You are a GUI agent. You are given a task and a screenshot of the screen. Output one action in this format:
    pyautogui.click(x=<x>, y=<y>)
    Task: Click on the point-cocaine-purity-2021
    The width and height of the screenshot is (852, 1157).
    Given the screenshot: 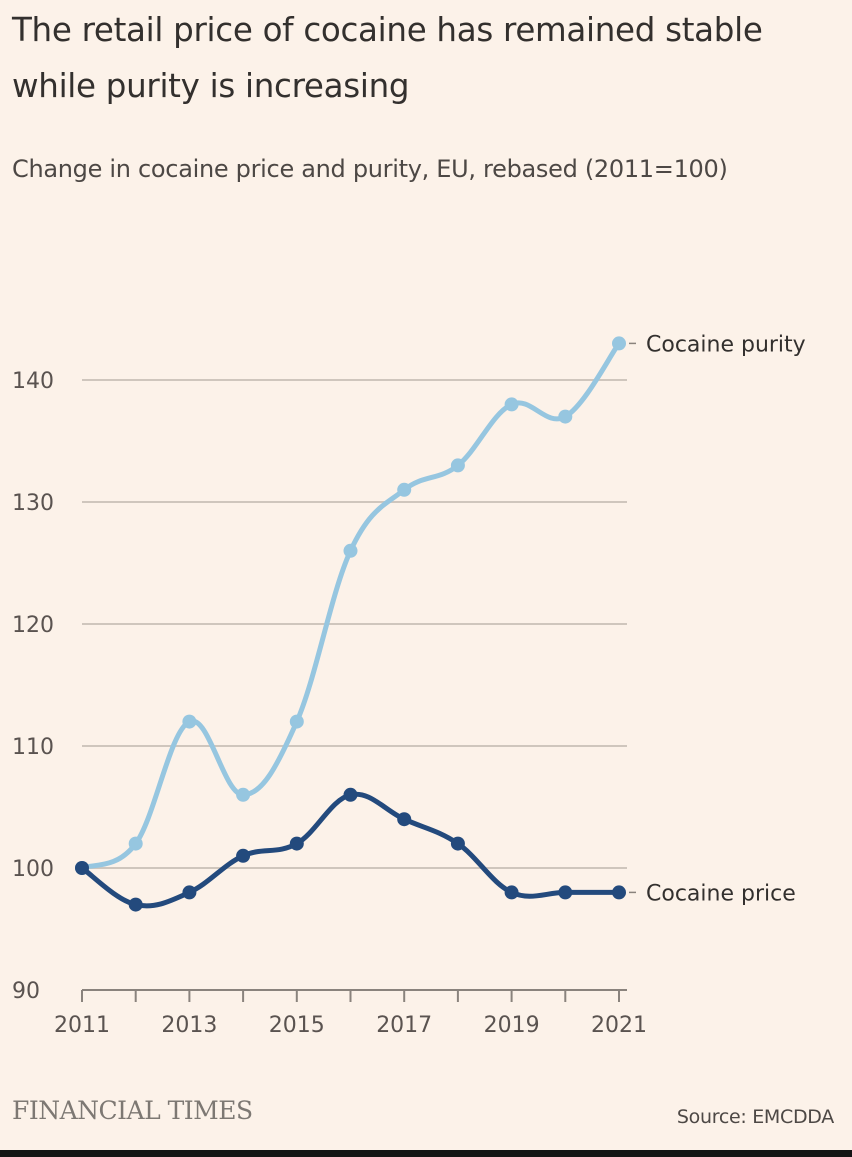 What is the action you would take?
    pyautogui.click(x=619, y=343)
    